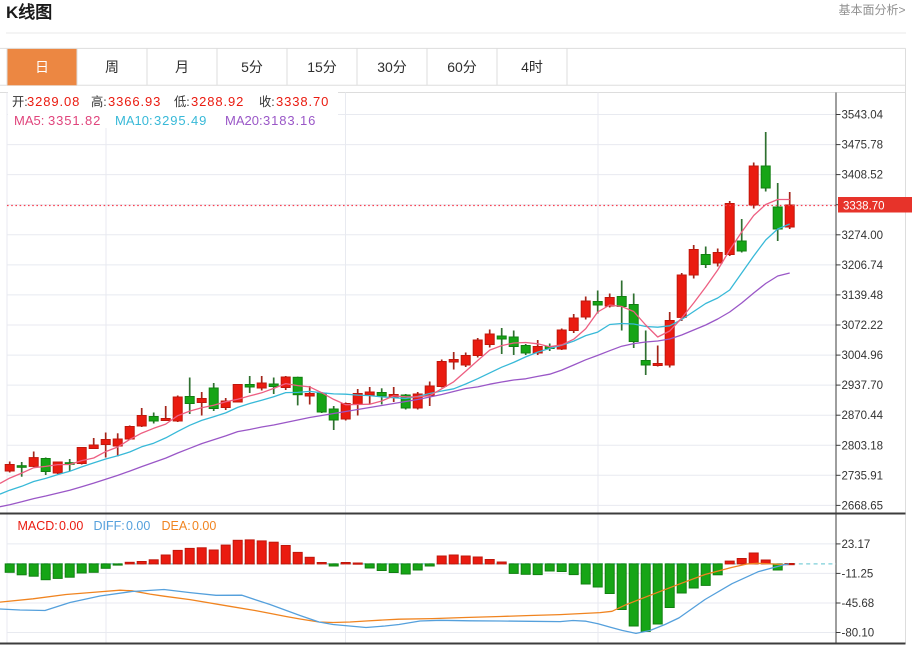 Image resolution: width=912 pixels, height=647 pixels. What do you see at coordinates (462, 67) in the screenshot?
I see `svg-text: 60分` at bounding box center [462, 67].